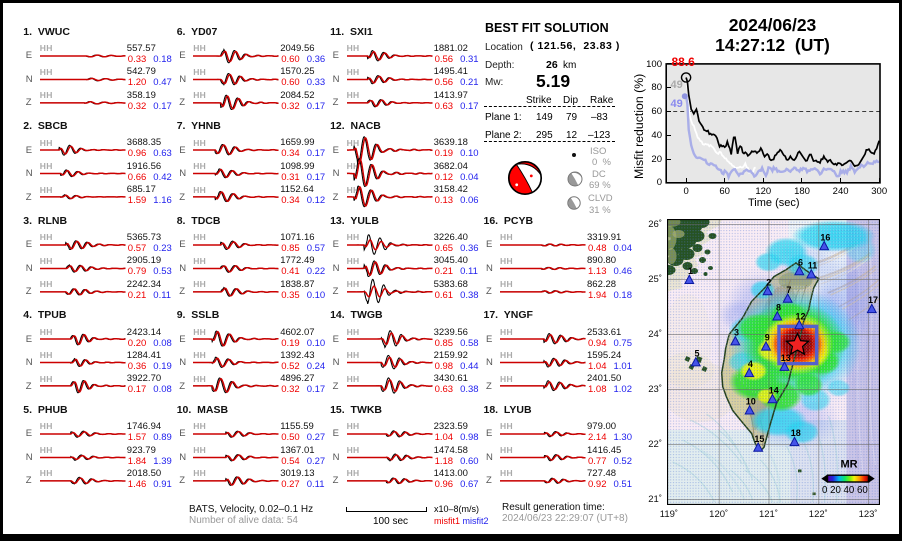 This screenshot has height=541, width=902. Describe the element at coordinates (766, 338) in the screenshot. I see `svg-text: 9` at that location.